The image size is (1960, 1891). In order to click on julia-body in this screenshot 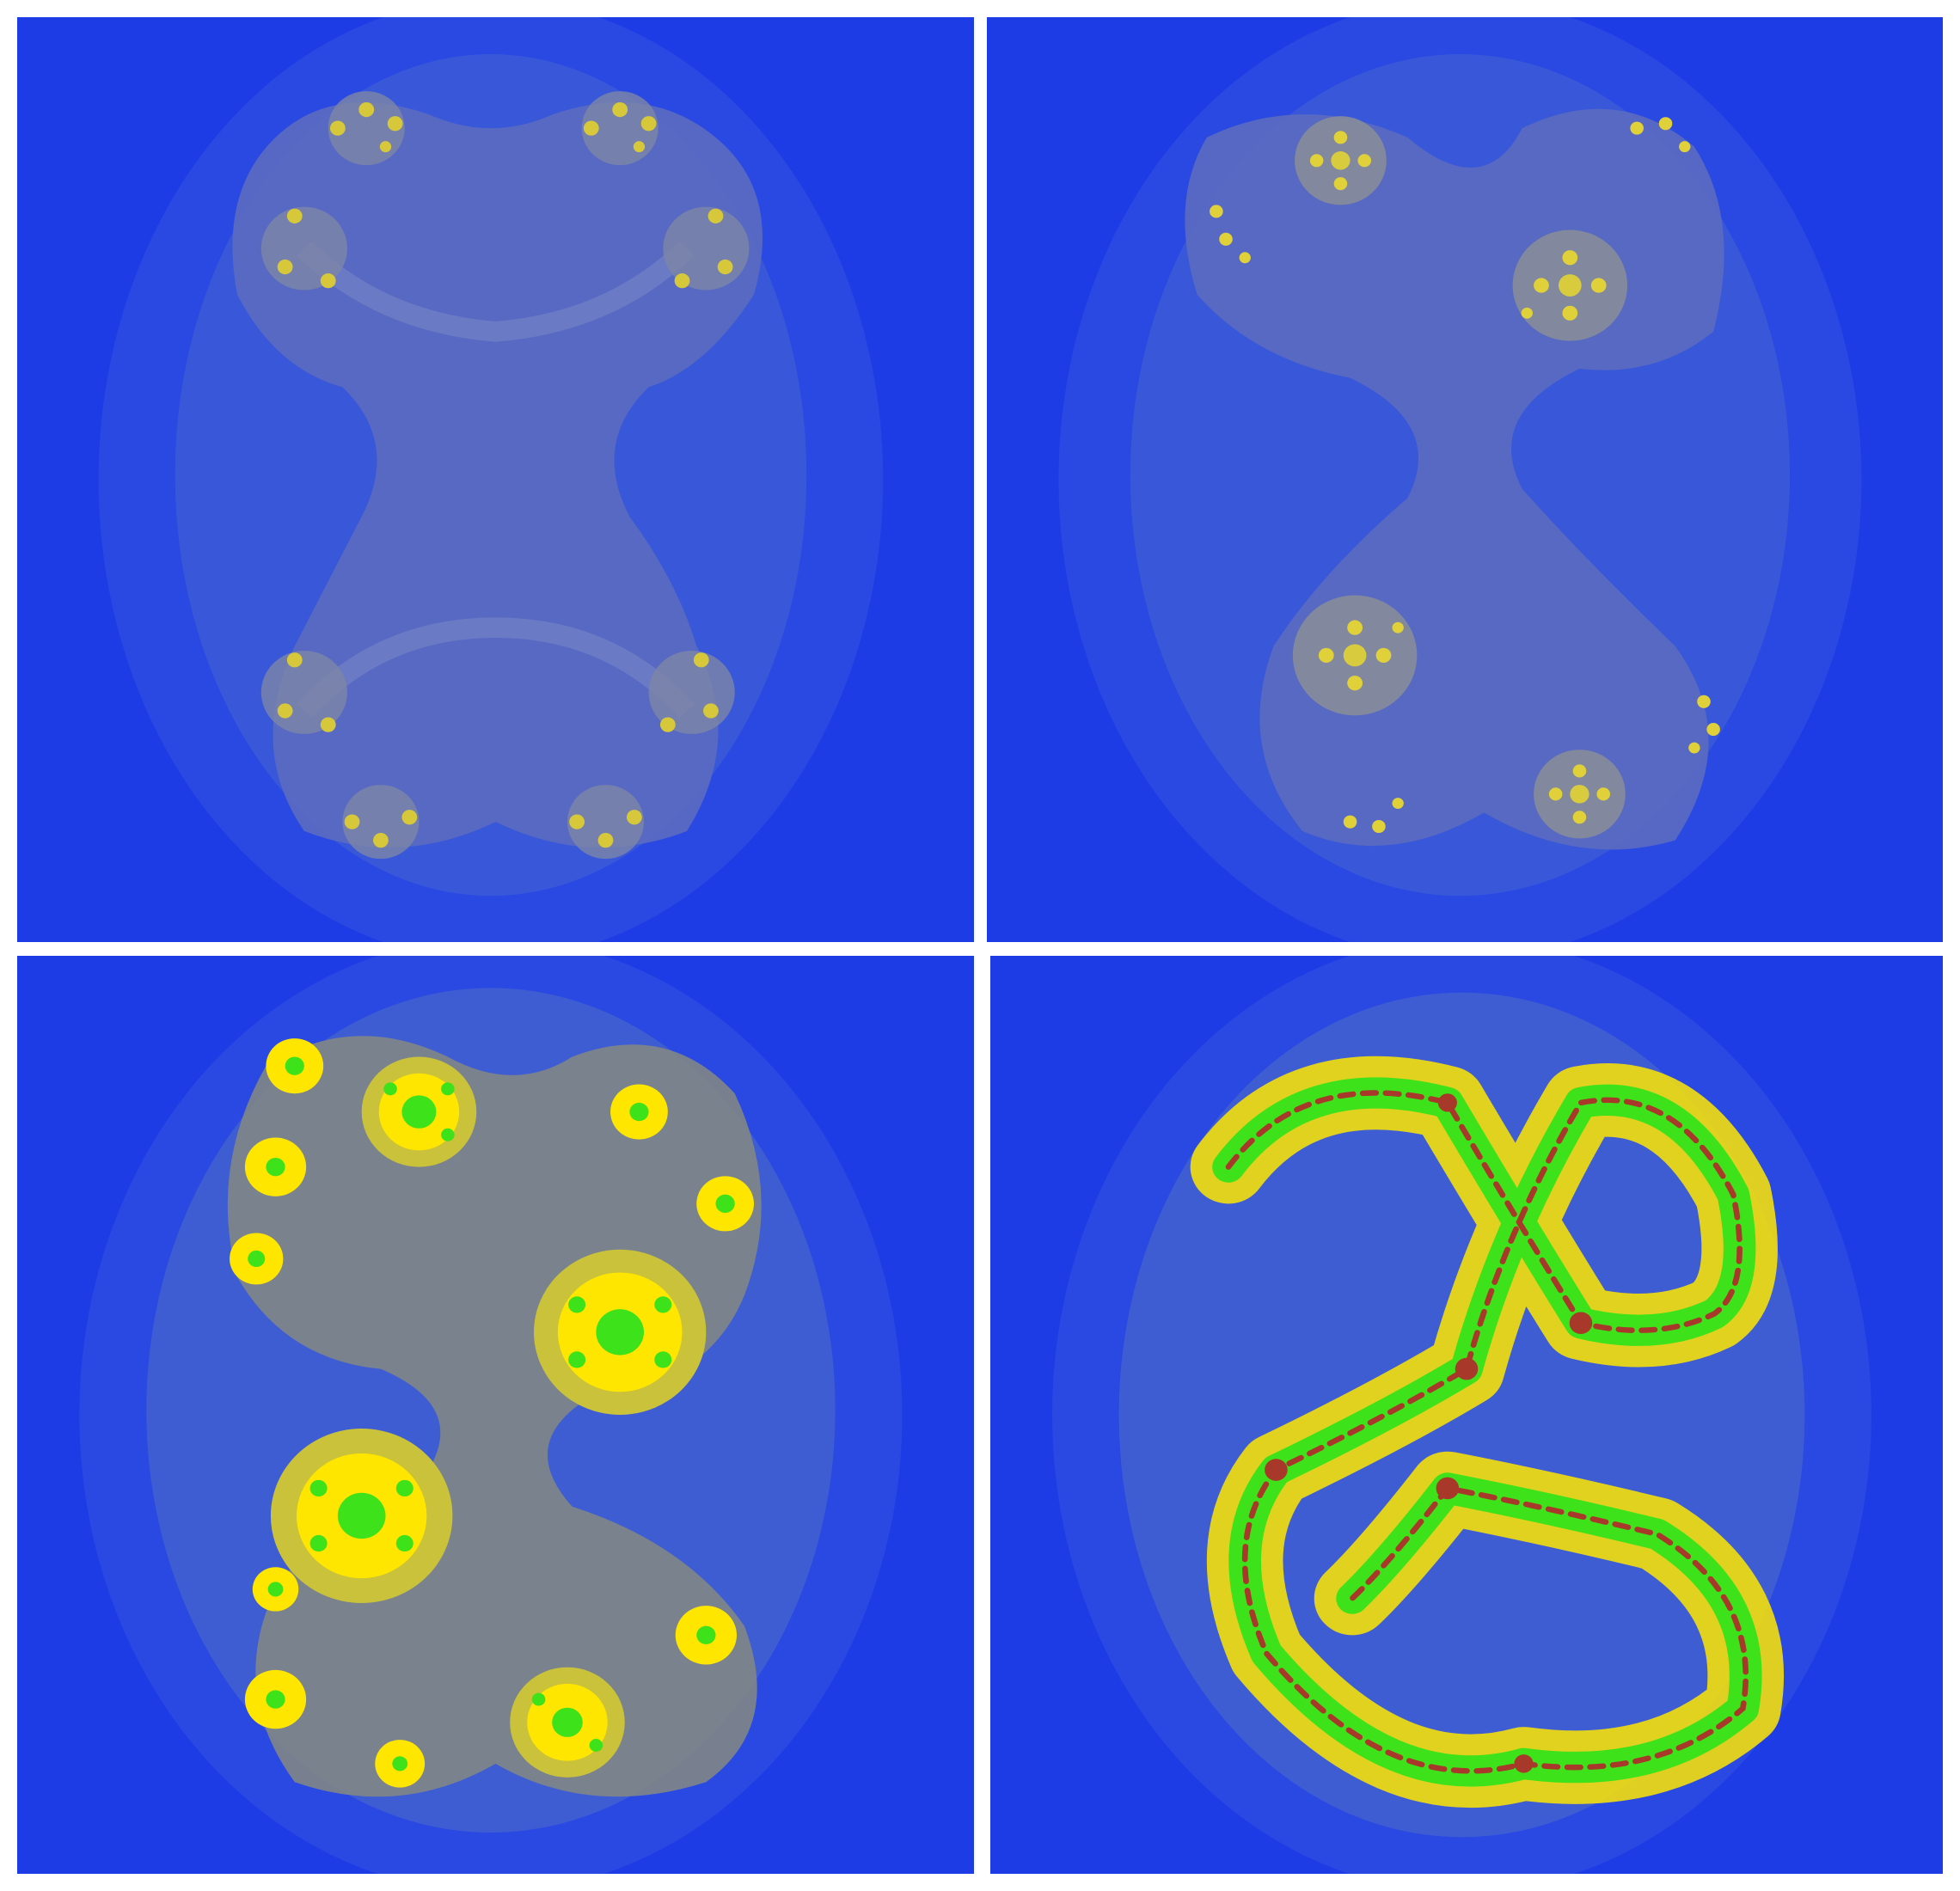, I will do `click(494, 1416)`.